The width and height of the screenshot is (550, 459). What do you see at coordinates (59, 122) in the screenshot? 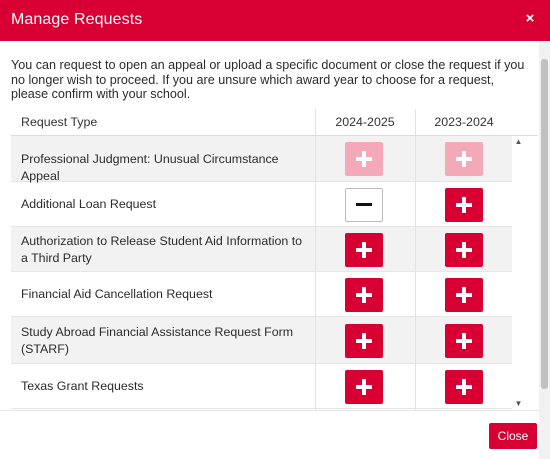
I see `header-request-type: Request Type` at bounding box center [59, 122].